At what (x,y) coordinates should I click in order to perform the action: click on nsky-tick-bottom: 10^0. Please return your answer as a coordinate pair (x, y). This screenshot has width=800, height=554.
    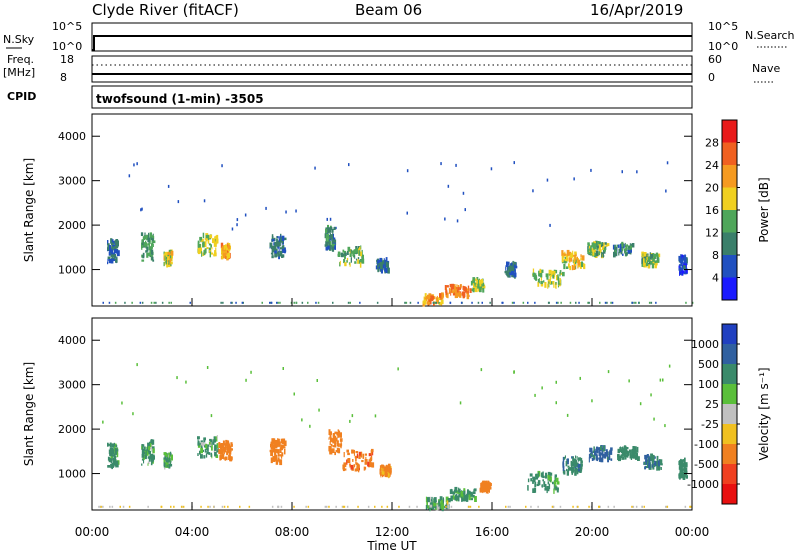
    Looking at the image, I should click on (67, 46).